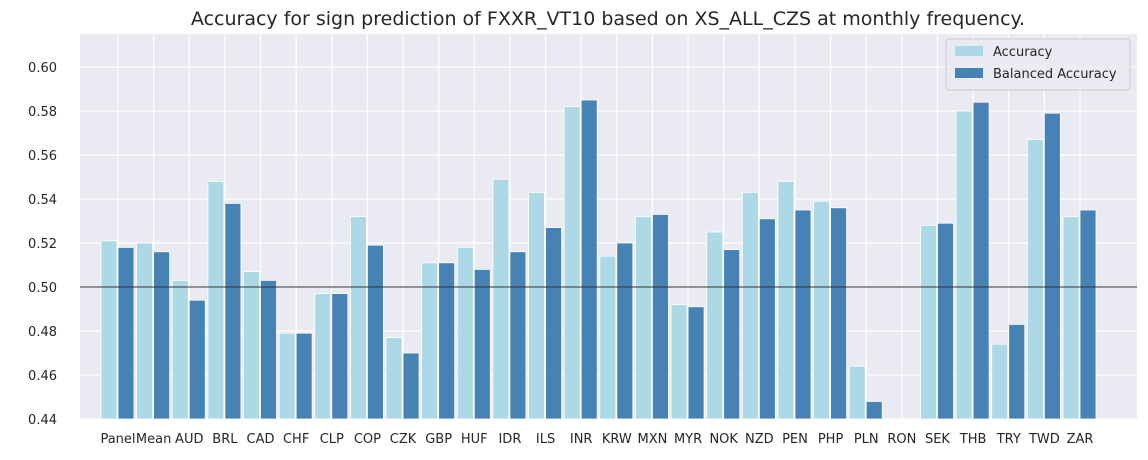 The image size is (1148, 460). I want to click on x-tick-label: PEN, so click(795, 439).